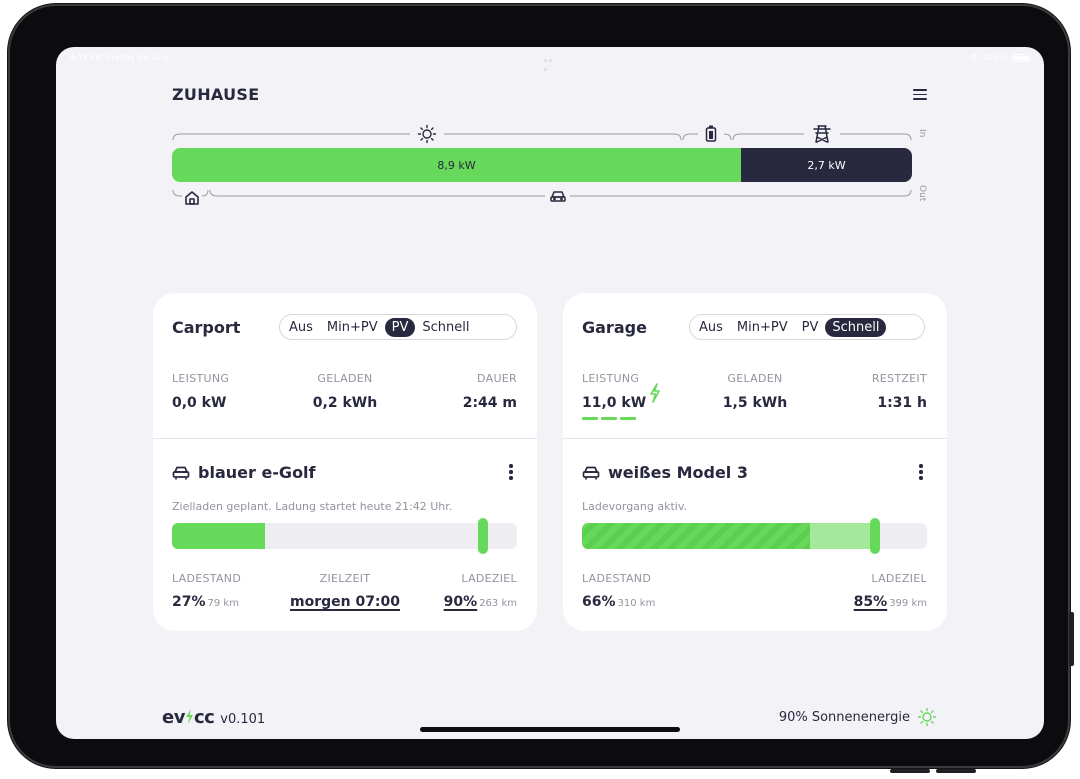 The image size is (1080, 779). I want to click on wifi-icon, so click(973, 57).